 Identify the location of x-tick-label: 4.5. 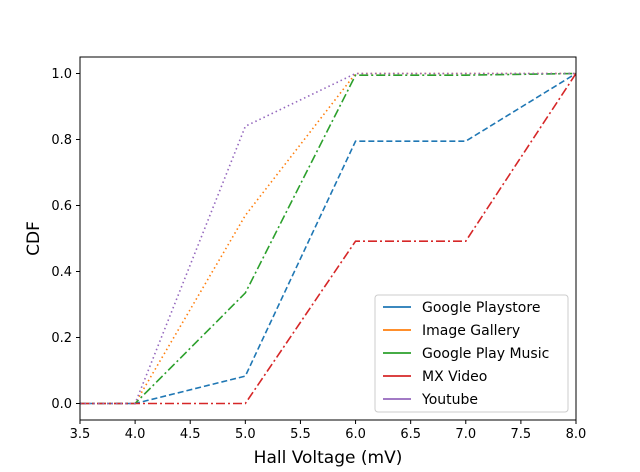
(190, 434).